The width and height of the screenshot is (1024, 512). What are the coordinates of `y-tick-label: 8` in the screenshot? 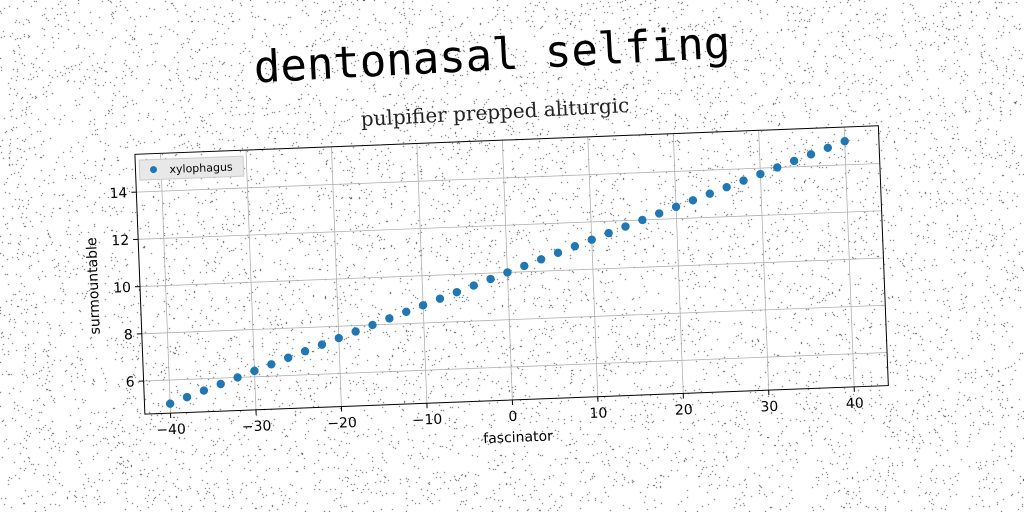 It's located at (129, 335).